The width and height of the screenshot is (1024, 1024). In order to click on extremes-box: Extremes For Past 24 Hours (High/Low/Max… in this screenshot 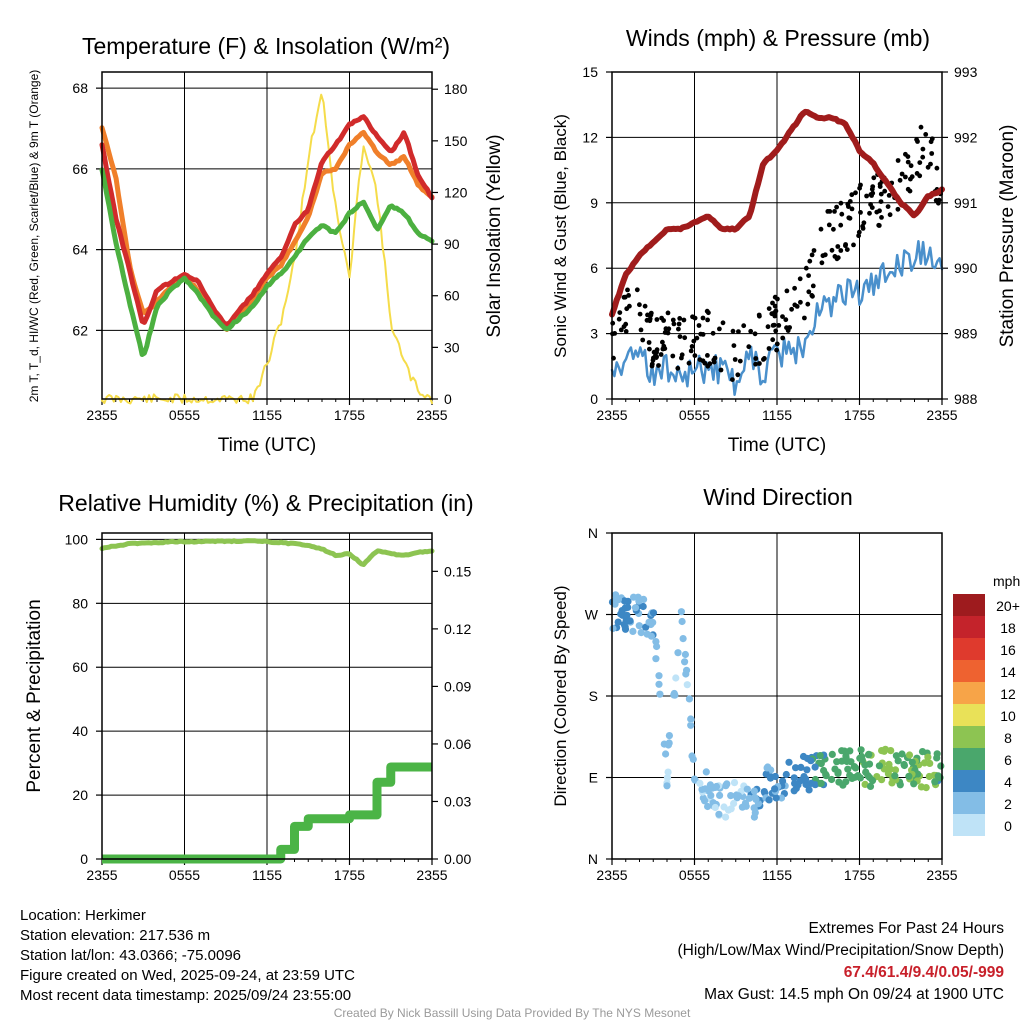, I will do `click(841, 962)`.